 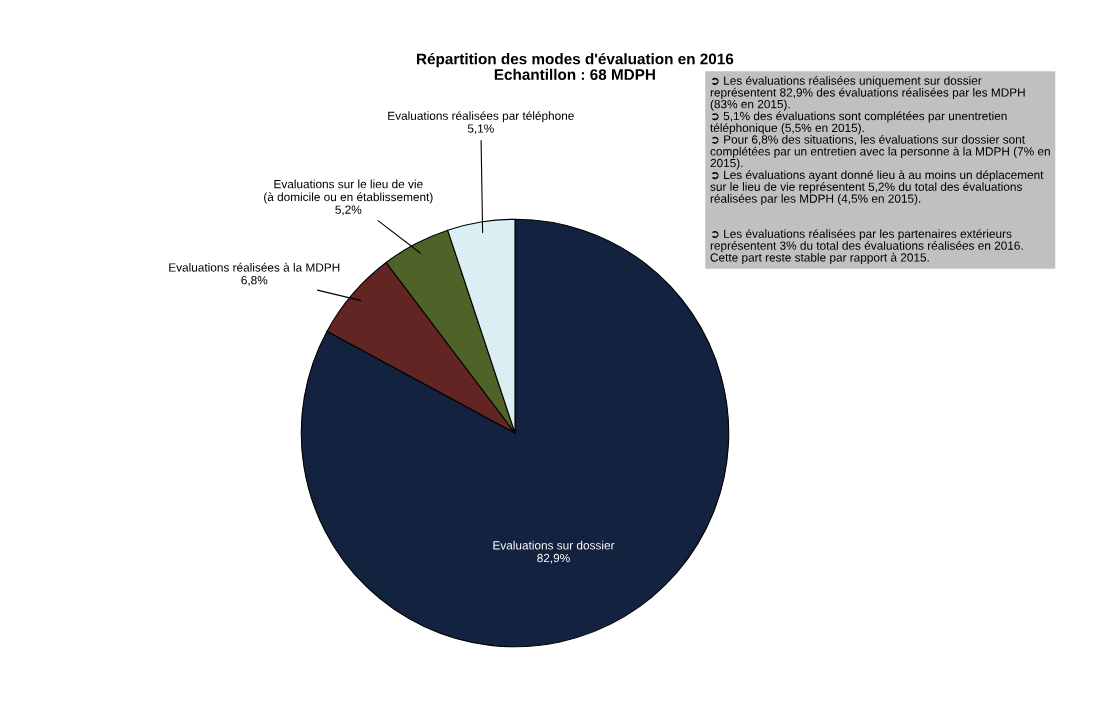 I want to click on slice-label: Evaluations sur le lieu de vie (à domicile ou en établissement), so click(x=348, y=191).